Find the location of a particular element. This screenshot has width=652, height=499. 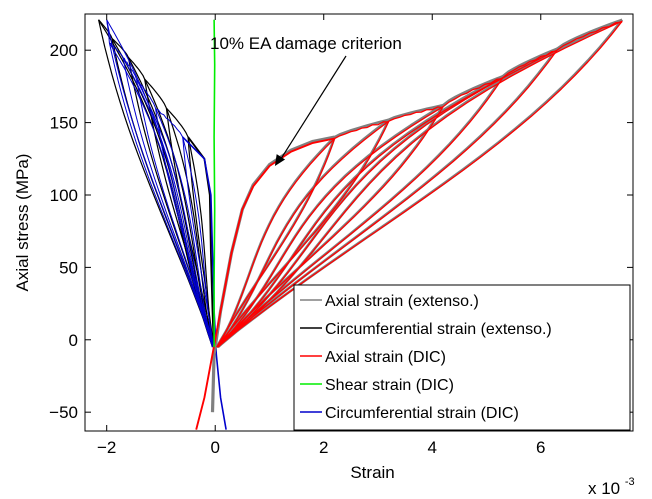

x-tick-label: 0 is located at coordinates (214, 447).